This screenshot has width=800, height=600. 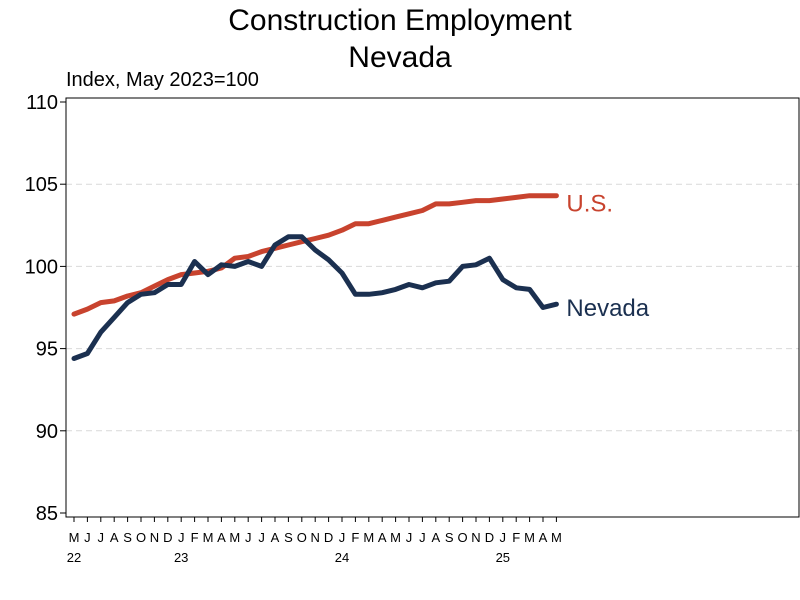 I want to click on y-tick-label: 100, so click(x=41, y=267).